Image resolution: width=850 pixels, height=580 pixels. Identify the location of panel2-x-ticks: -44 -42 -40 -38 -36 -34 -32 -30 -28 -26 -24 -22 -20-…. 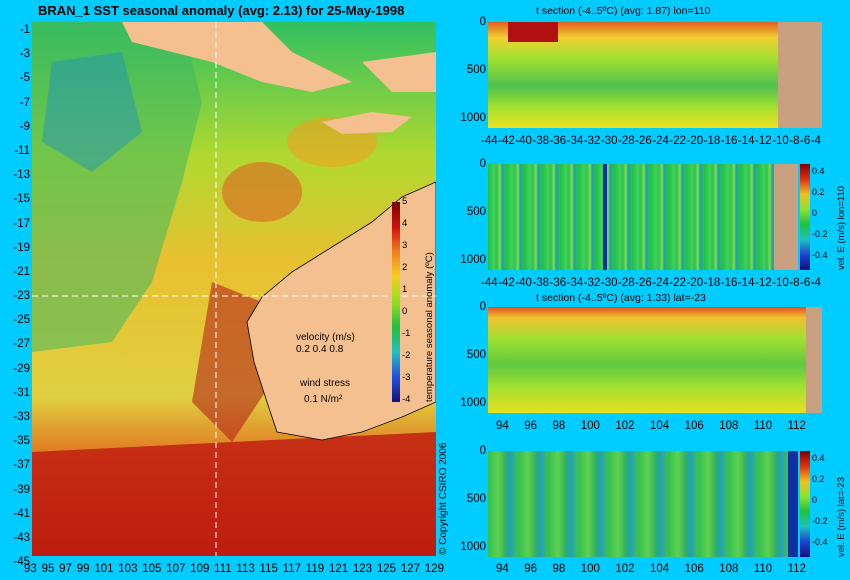
(651, 283).